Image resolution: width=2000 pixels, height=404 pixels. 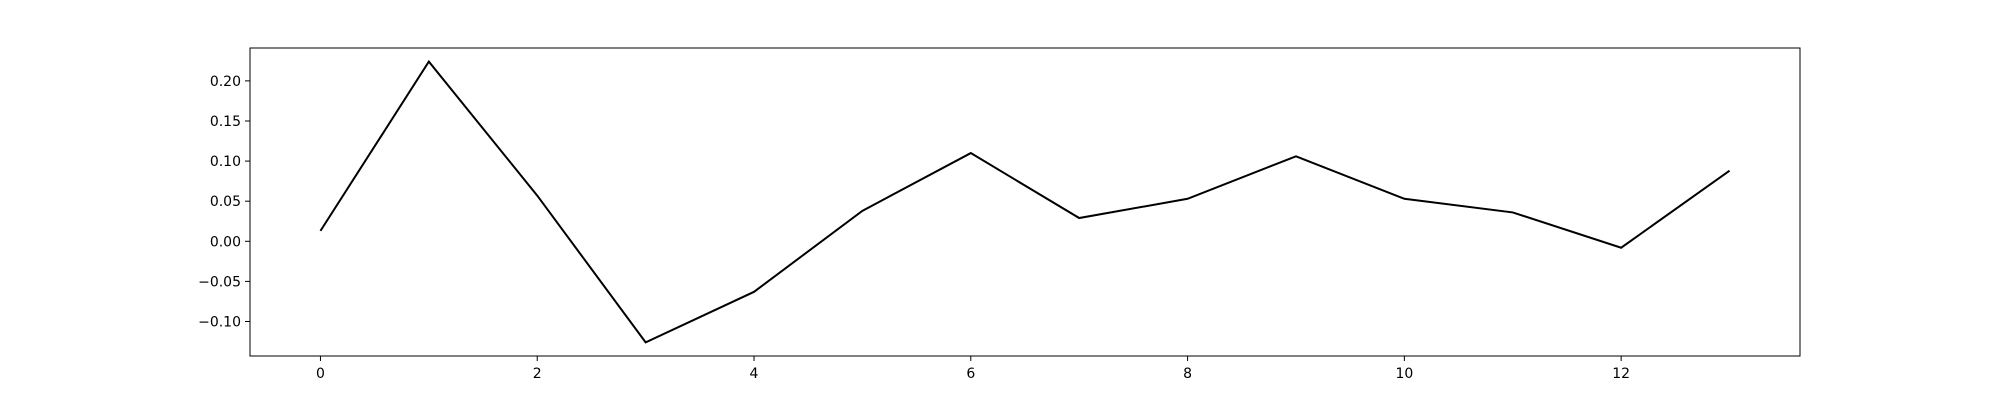 What do you see at coordinates (1621, 374) in the screenshot?
I see `x-tick-label: 12` at bounding box center [1621, 374].